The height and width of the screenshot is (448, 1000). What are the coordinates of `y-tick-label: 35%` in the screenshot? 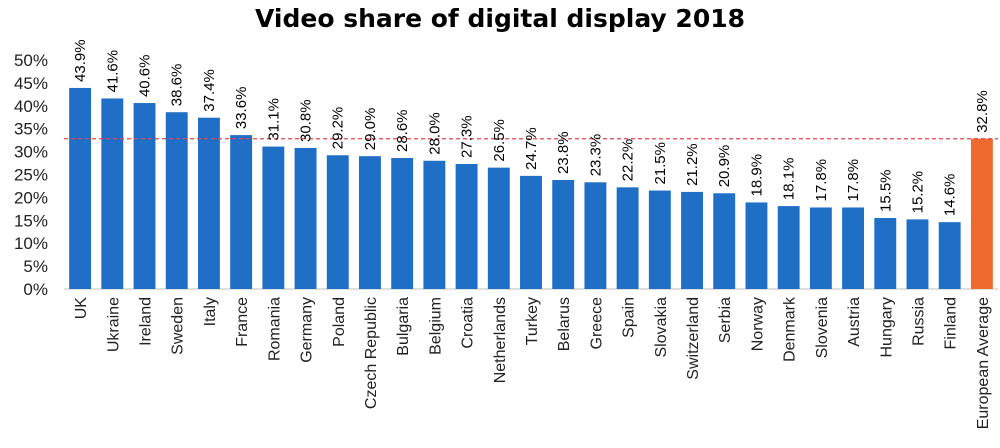 It's located at (31, 129).